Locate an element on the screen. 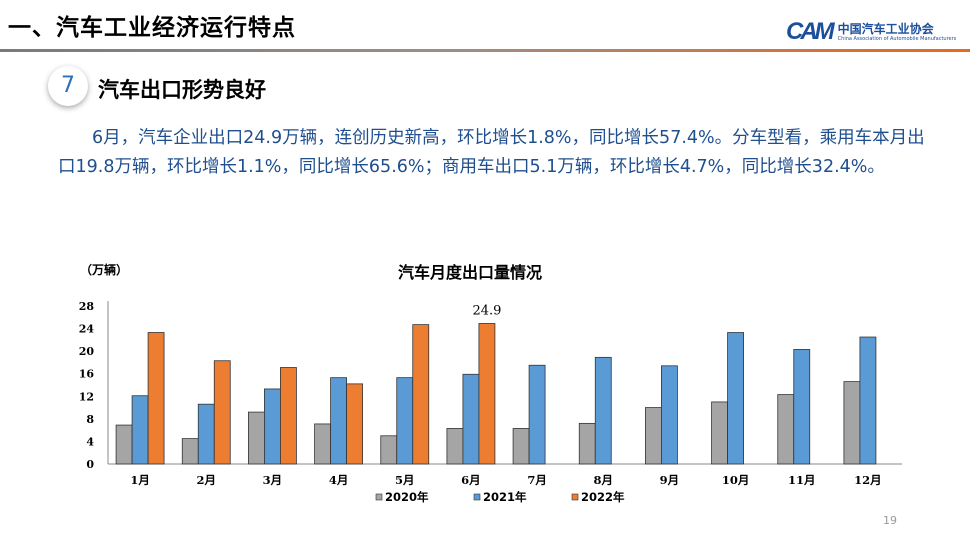 This screenshot has height=546, width=970. bar-2021年-7月 is located at coordinates (537, 414).